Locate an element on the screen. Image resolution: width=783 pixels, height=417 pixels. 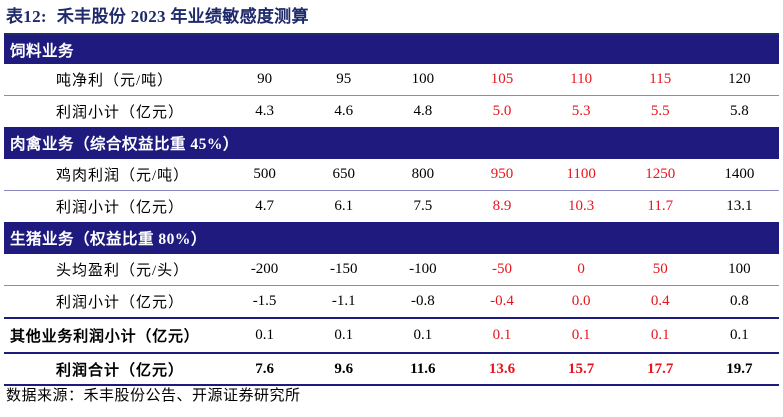
section-header-feed: 饲料业务 is located at coordinates (391, 49).